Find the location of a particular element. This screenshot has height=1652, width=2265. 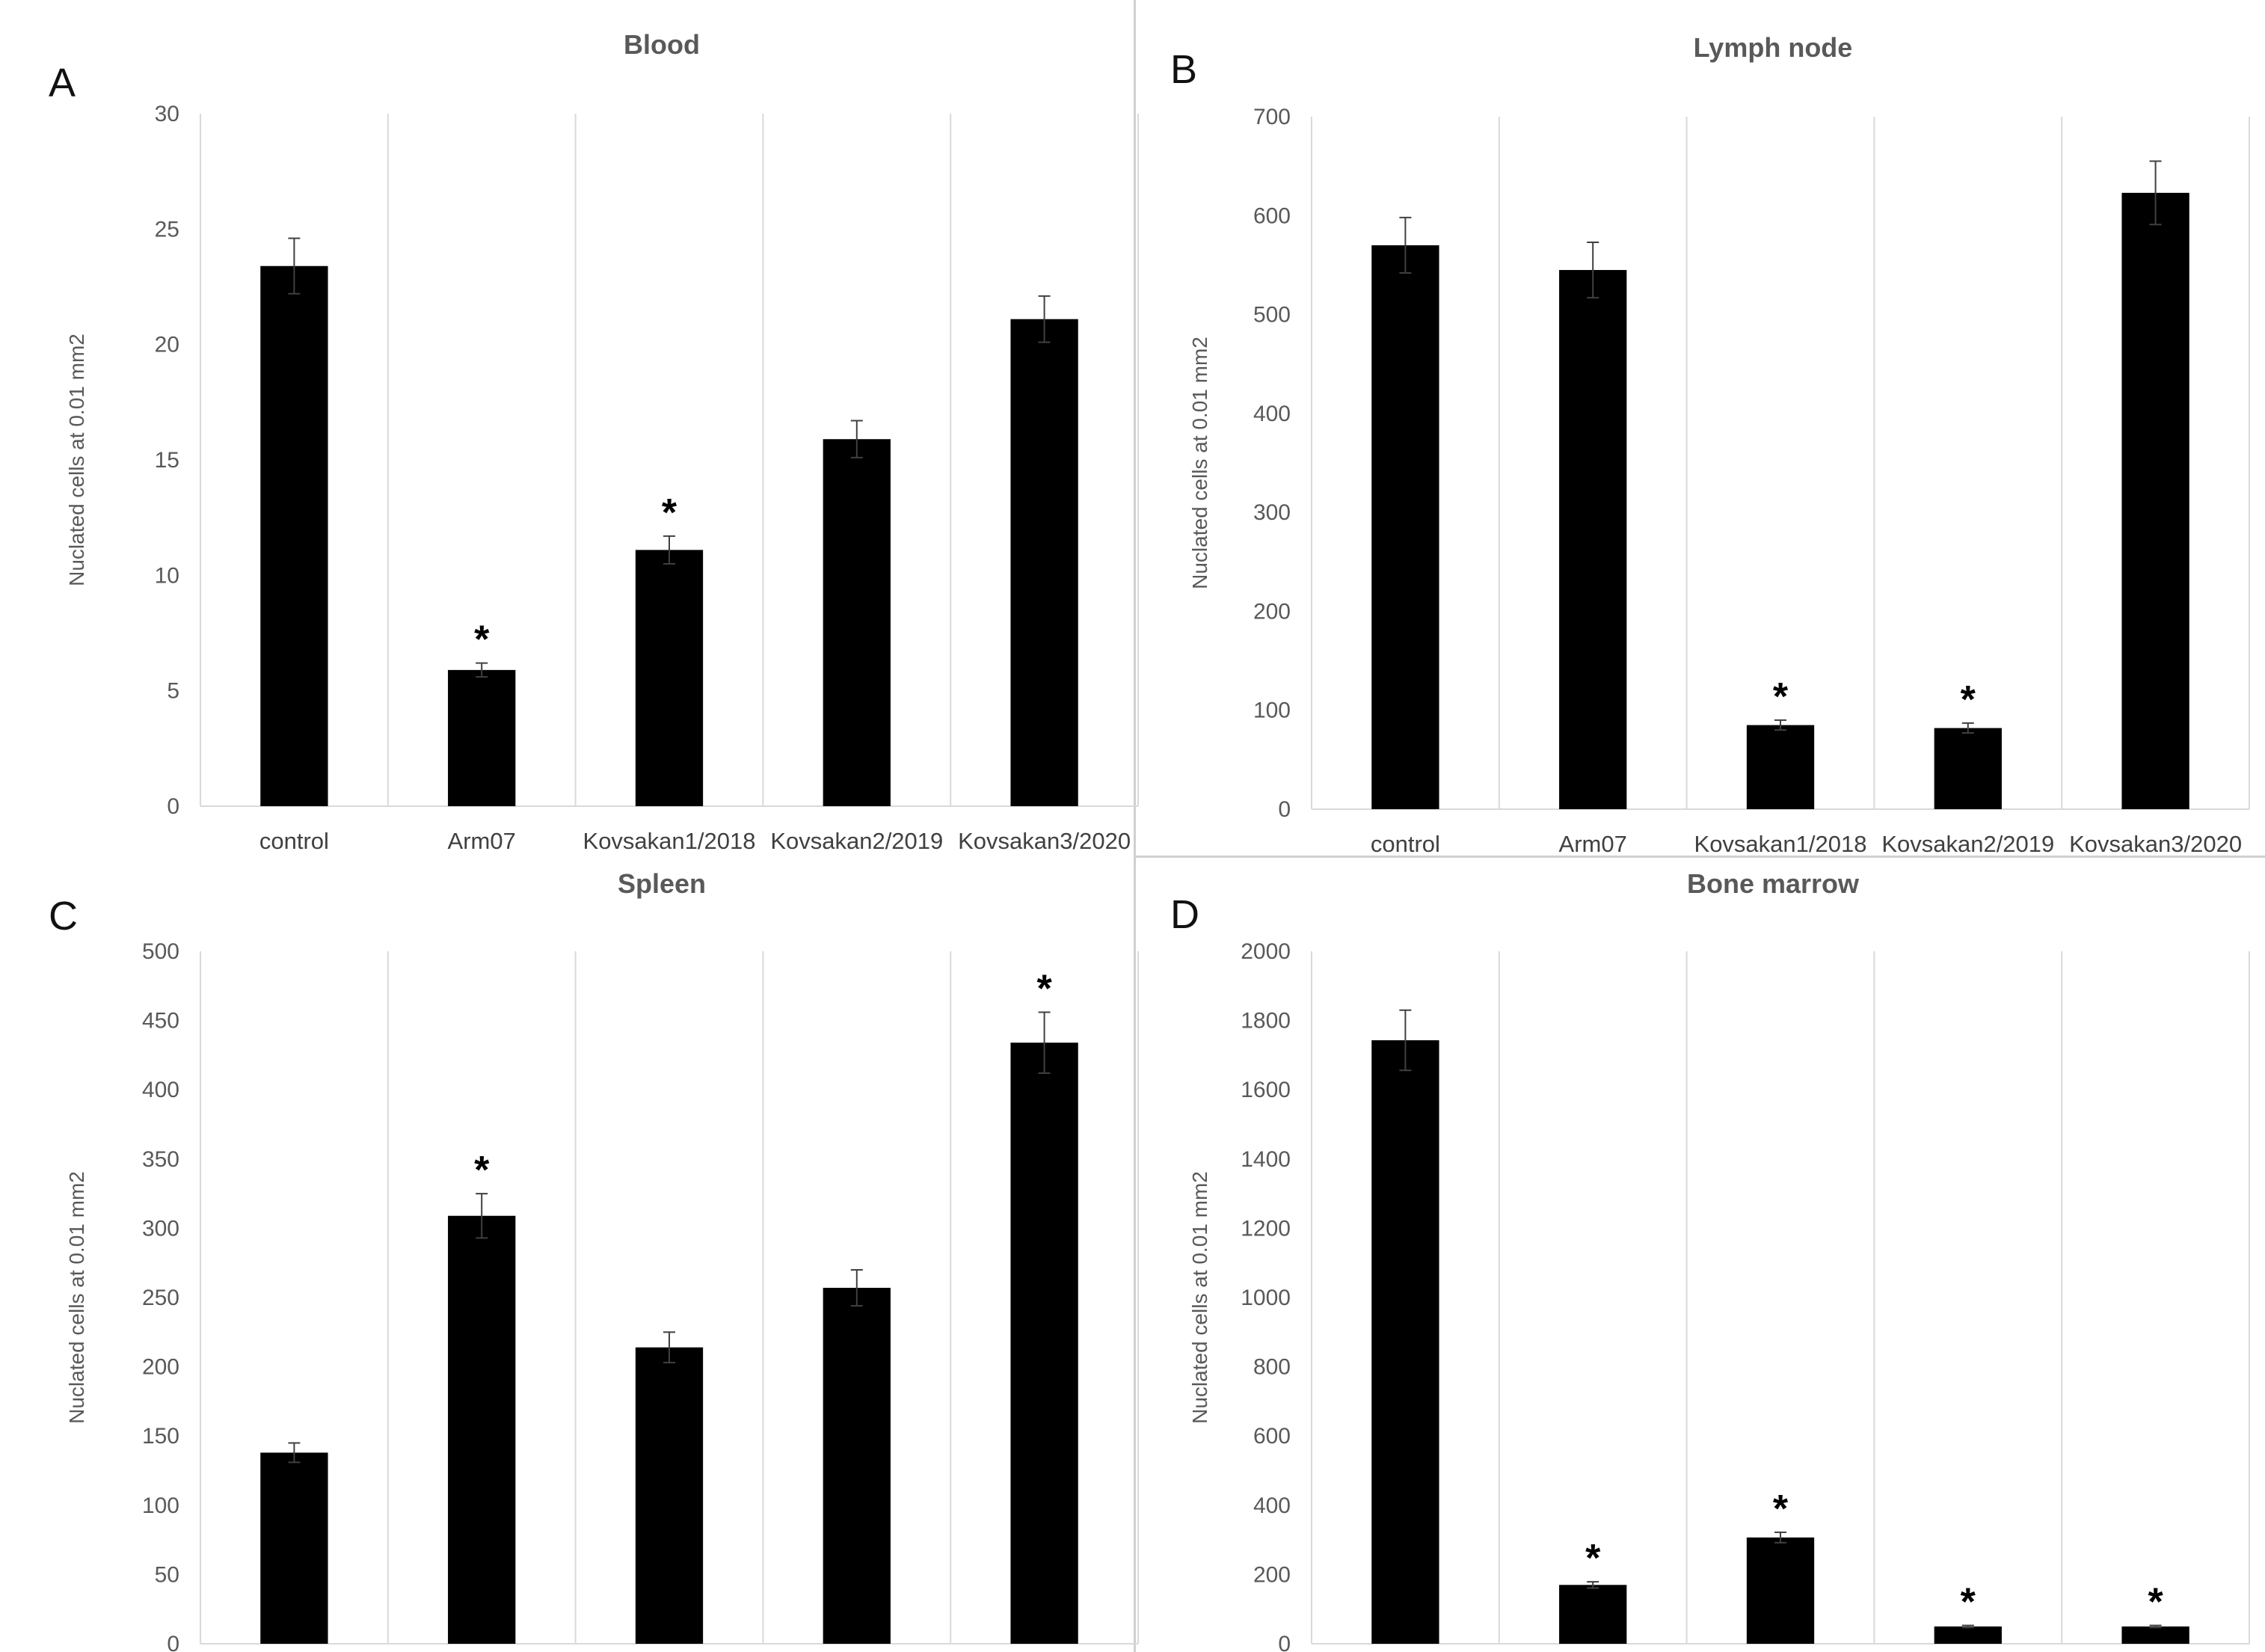

y-tick-label: 30 is located at coordinates (167, 114).